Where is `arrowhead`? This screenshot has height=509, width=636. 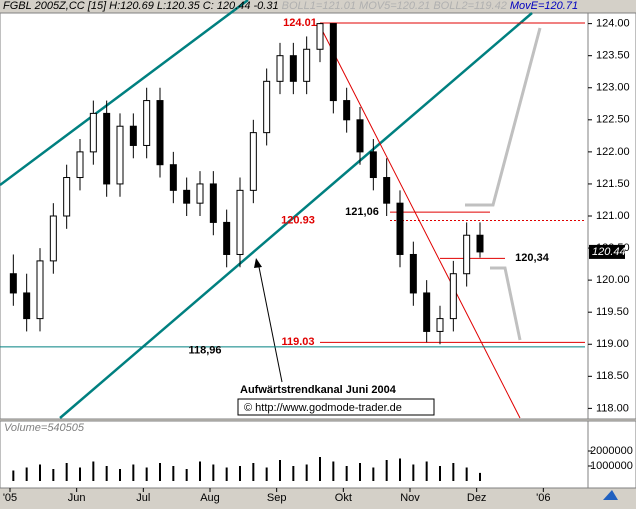
arrowhead is located at coordinates (258, 263).